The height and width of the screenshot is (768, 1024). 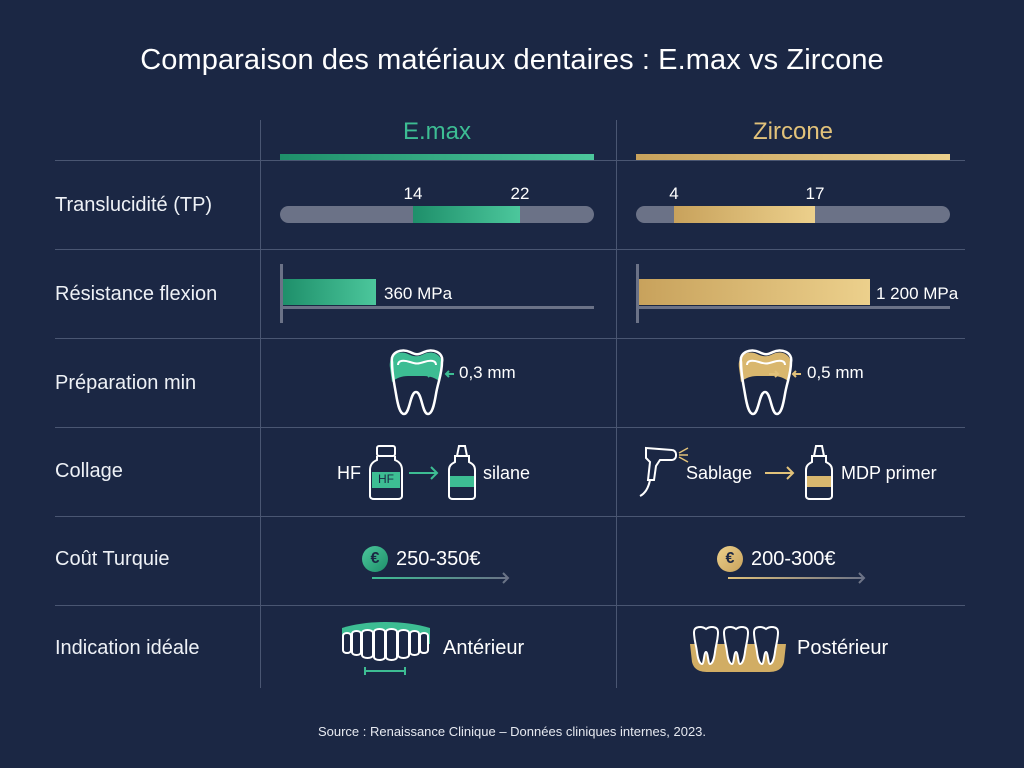 What do you see at coordinates (744, 214) in the screenshot?
I see `zircone-translucency-range` at bounding box center [744, 214].